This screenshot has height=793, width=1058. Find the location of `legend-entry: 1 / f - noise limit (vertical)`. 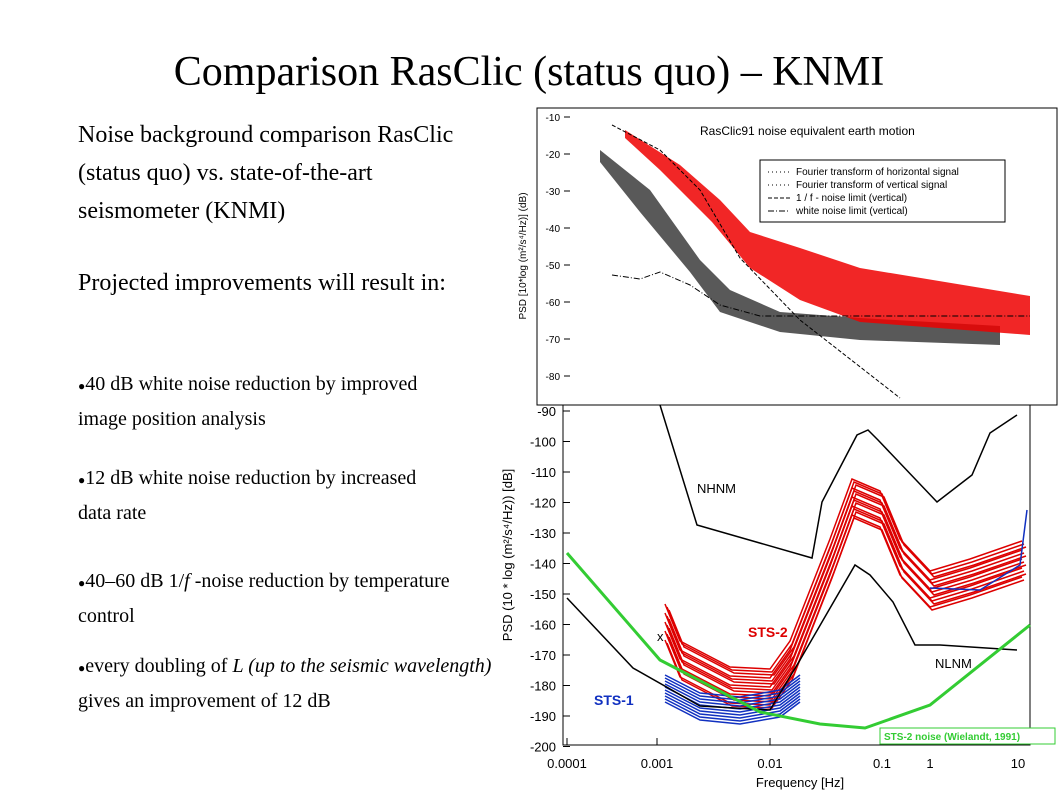

legend-entry: 1 / f - noise limit (vertical) is located at coordinates (851, 198).